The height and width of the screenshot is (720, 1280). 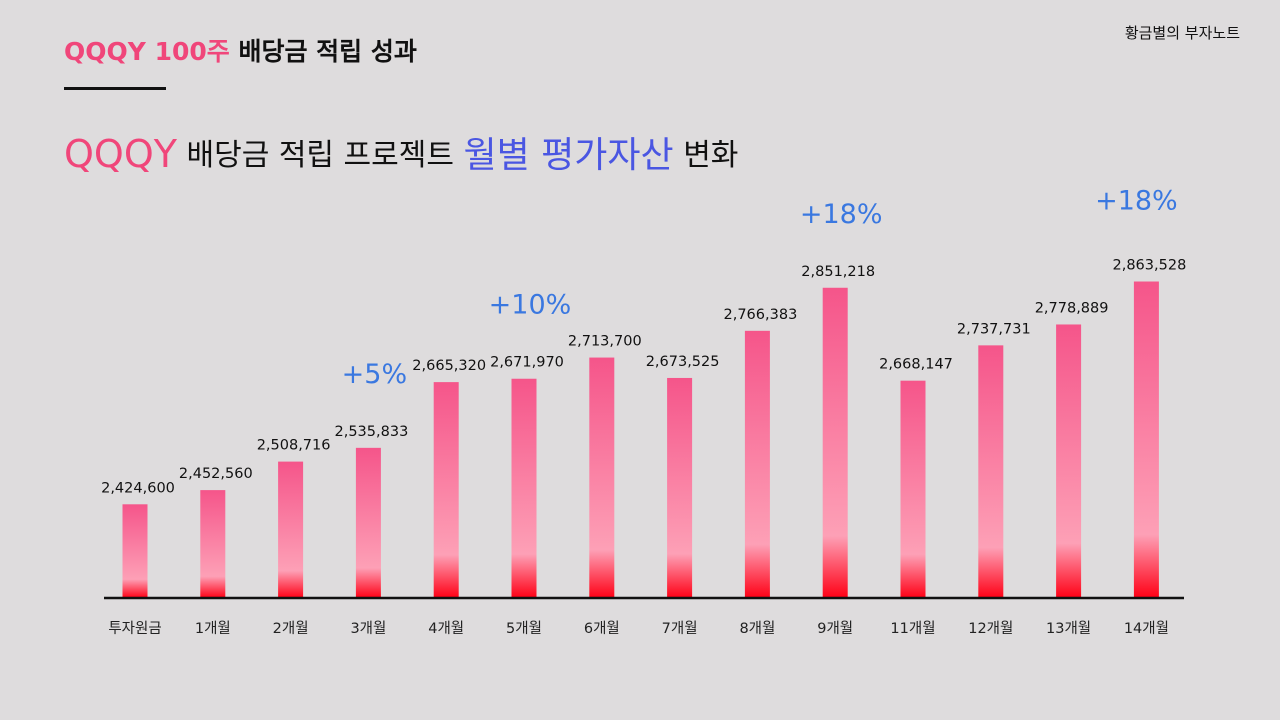 I want to click on subtitle-part2: 변화, so click(x=706, y=155).